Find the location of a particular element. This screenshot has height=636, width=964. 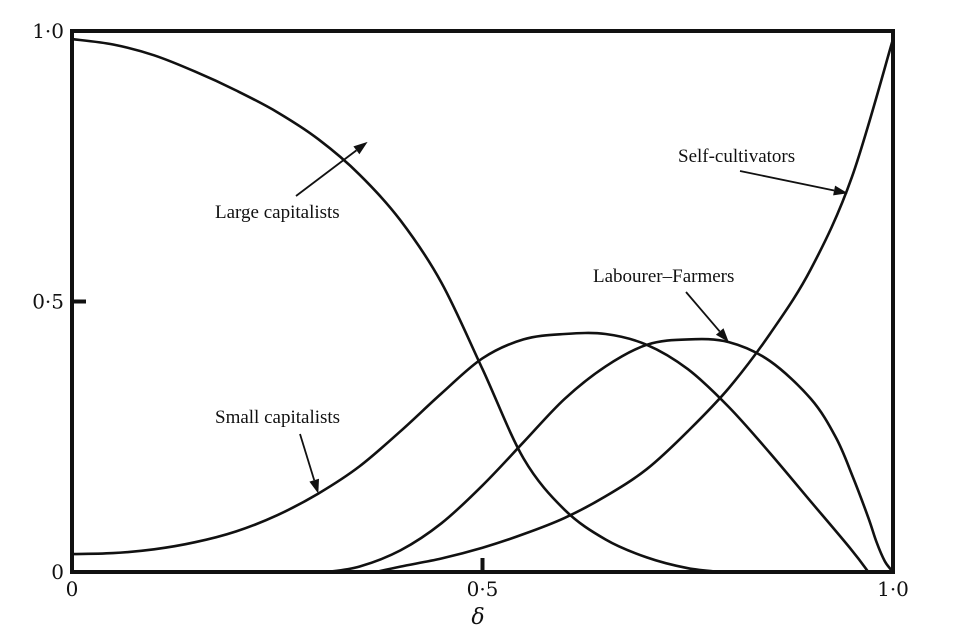

annotation-label: Large capitalists is located at coordinates (277, 212).